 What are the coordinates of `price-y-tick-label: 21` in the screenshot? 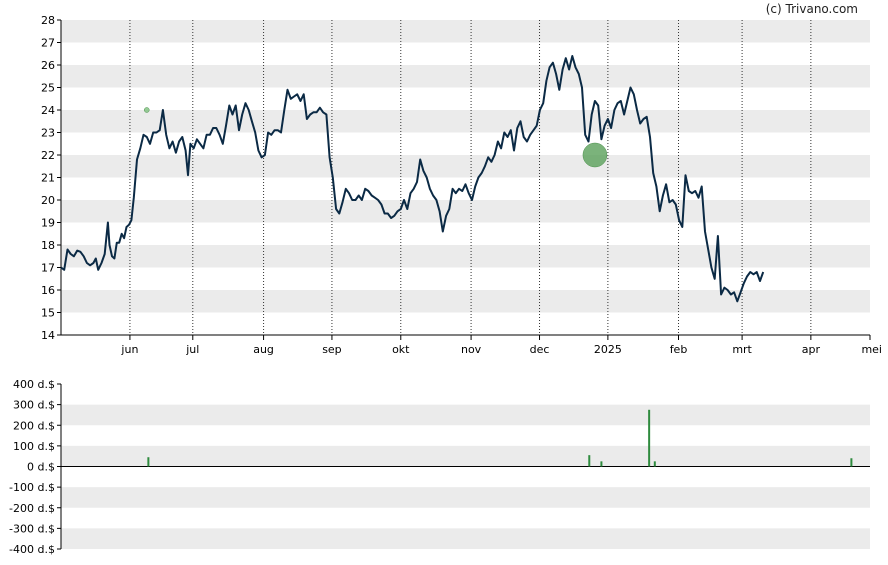 It's located at (48, 178).